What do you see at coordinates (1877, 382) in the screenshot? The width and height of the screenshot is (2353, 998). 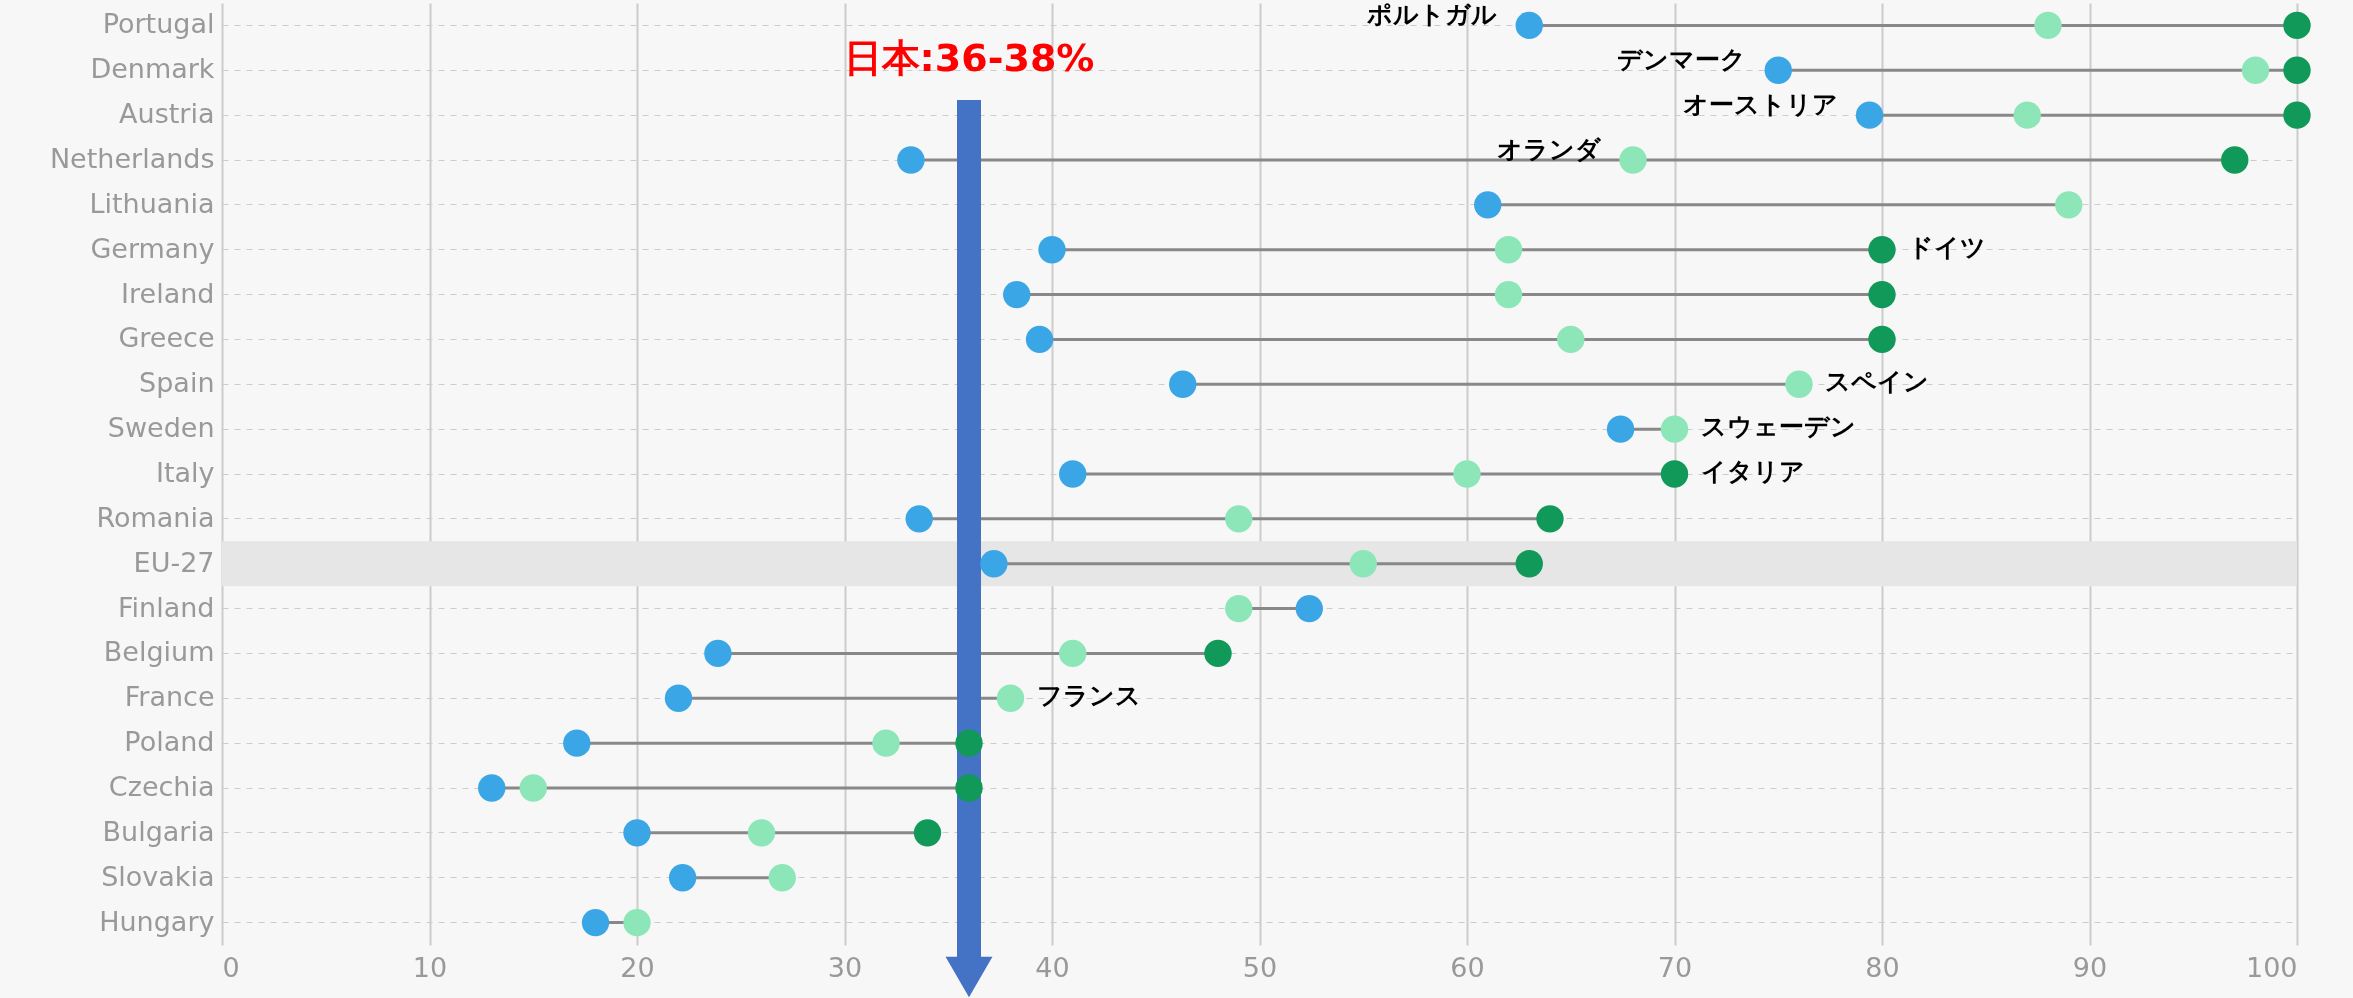 I see `annotation: スペイン` at bounding box center [1877, 382].